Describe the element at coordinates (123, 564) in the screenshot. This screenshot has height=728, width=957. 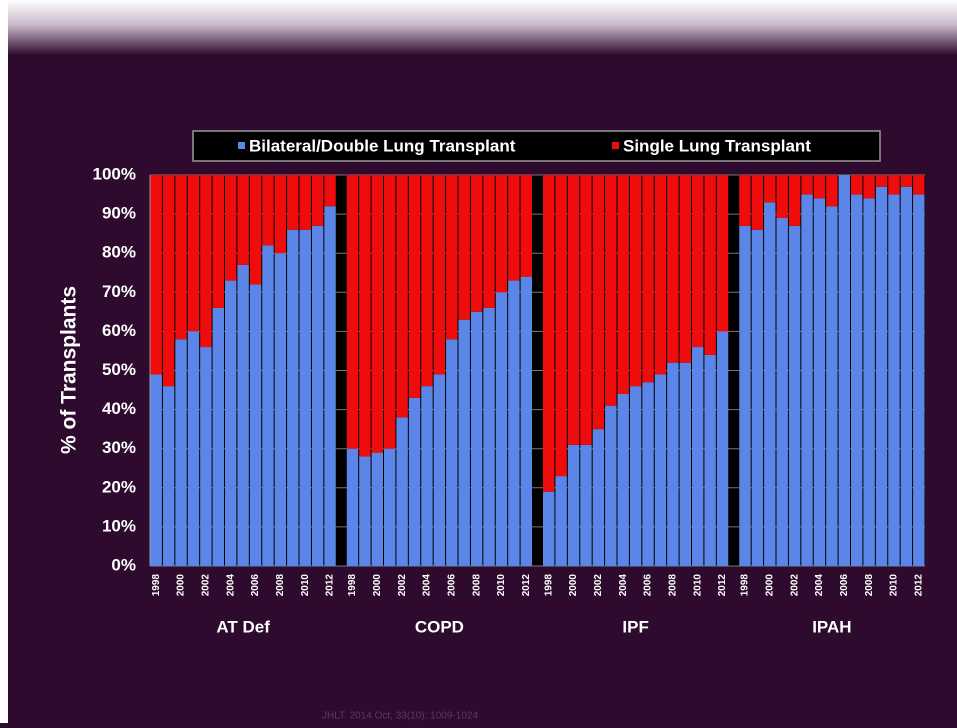
I see `y-tick-label: 0%` at that location.